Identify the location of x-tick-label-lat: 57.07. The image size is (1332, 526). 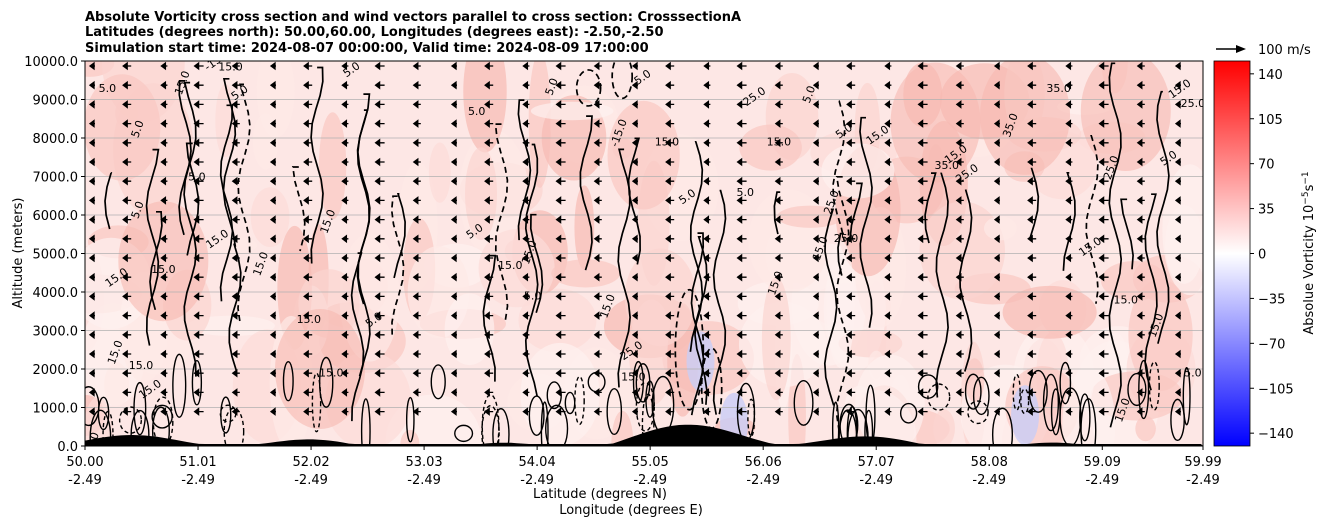
(876, 462).